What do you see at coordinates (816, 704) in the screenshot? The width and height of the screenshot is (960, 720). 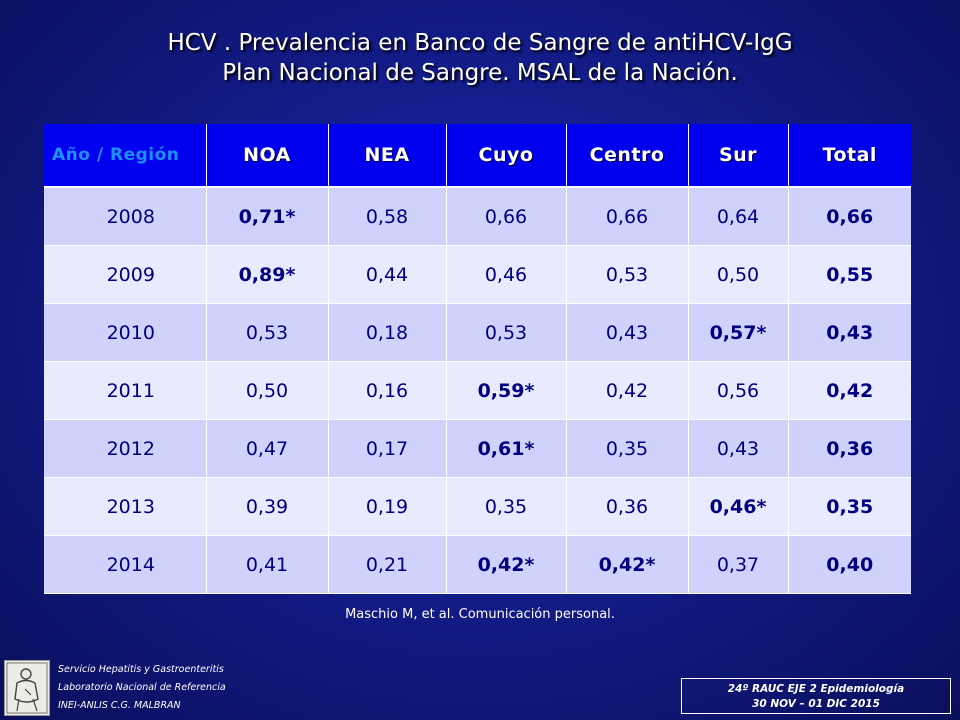 I see `event-dates: 30 NOV – 01 DIC 2015` at bounding box center [816, 704].